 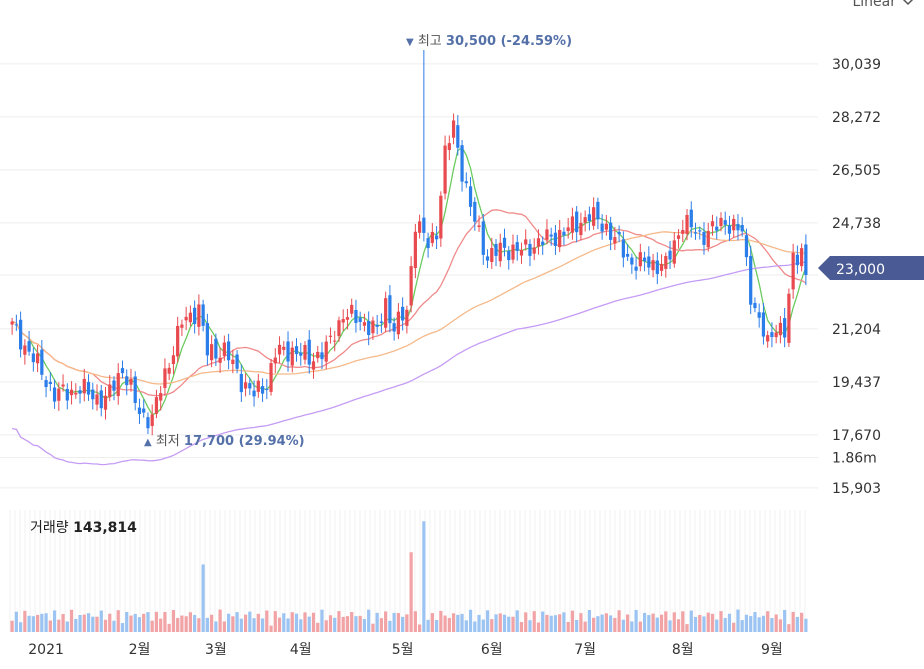 What do you see at coordinates (883, 5) in the screenshot?
I see `scale-selector: Linear` at bounding box center [883, 5].